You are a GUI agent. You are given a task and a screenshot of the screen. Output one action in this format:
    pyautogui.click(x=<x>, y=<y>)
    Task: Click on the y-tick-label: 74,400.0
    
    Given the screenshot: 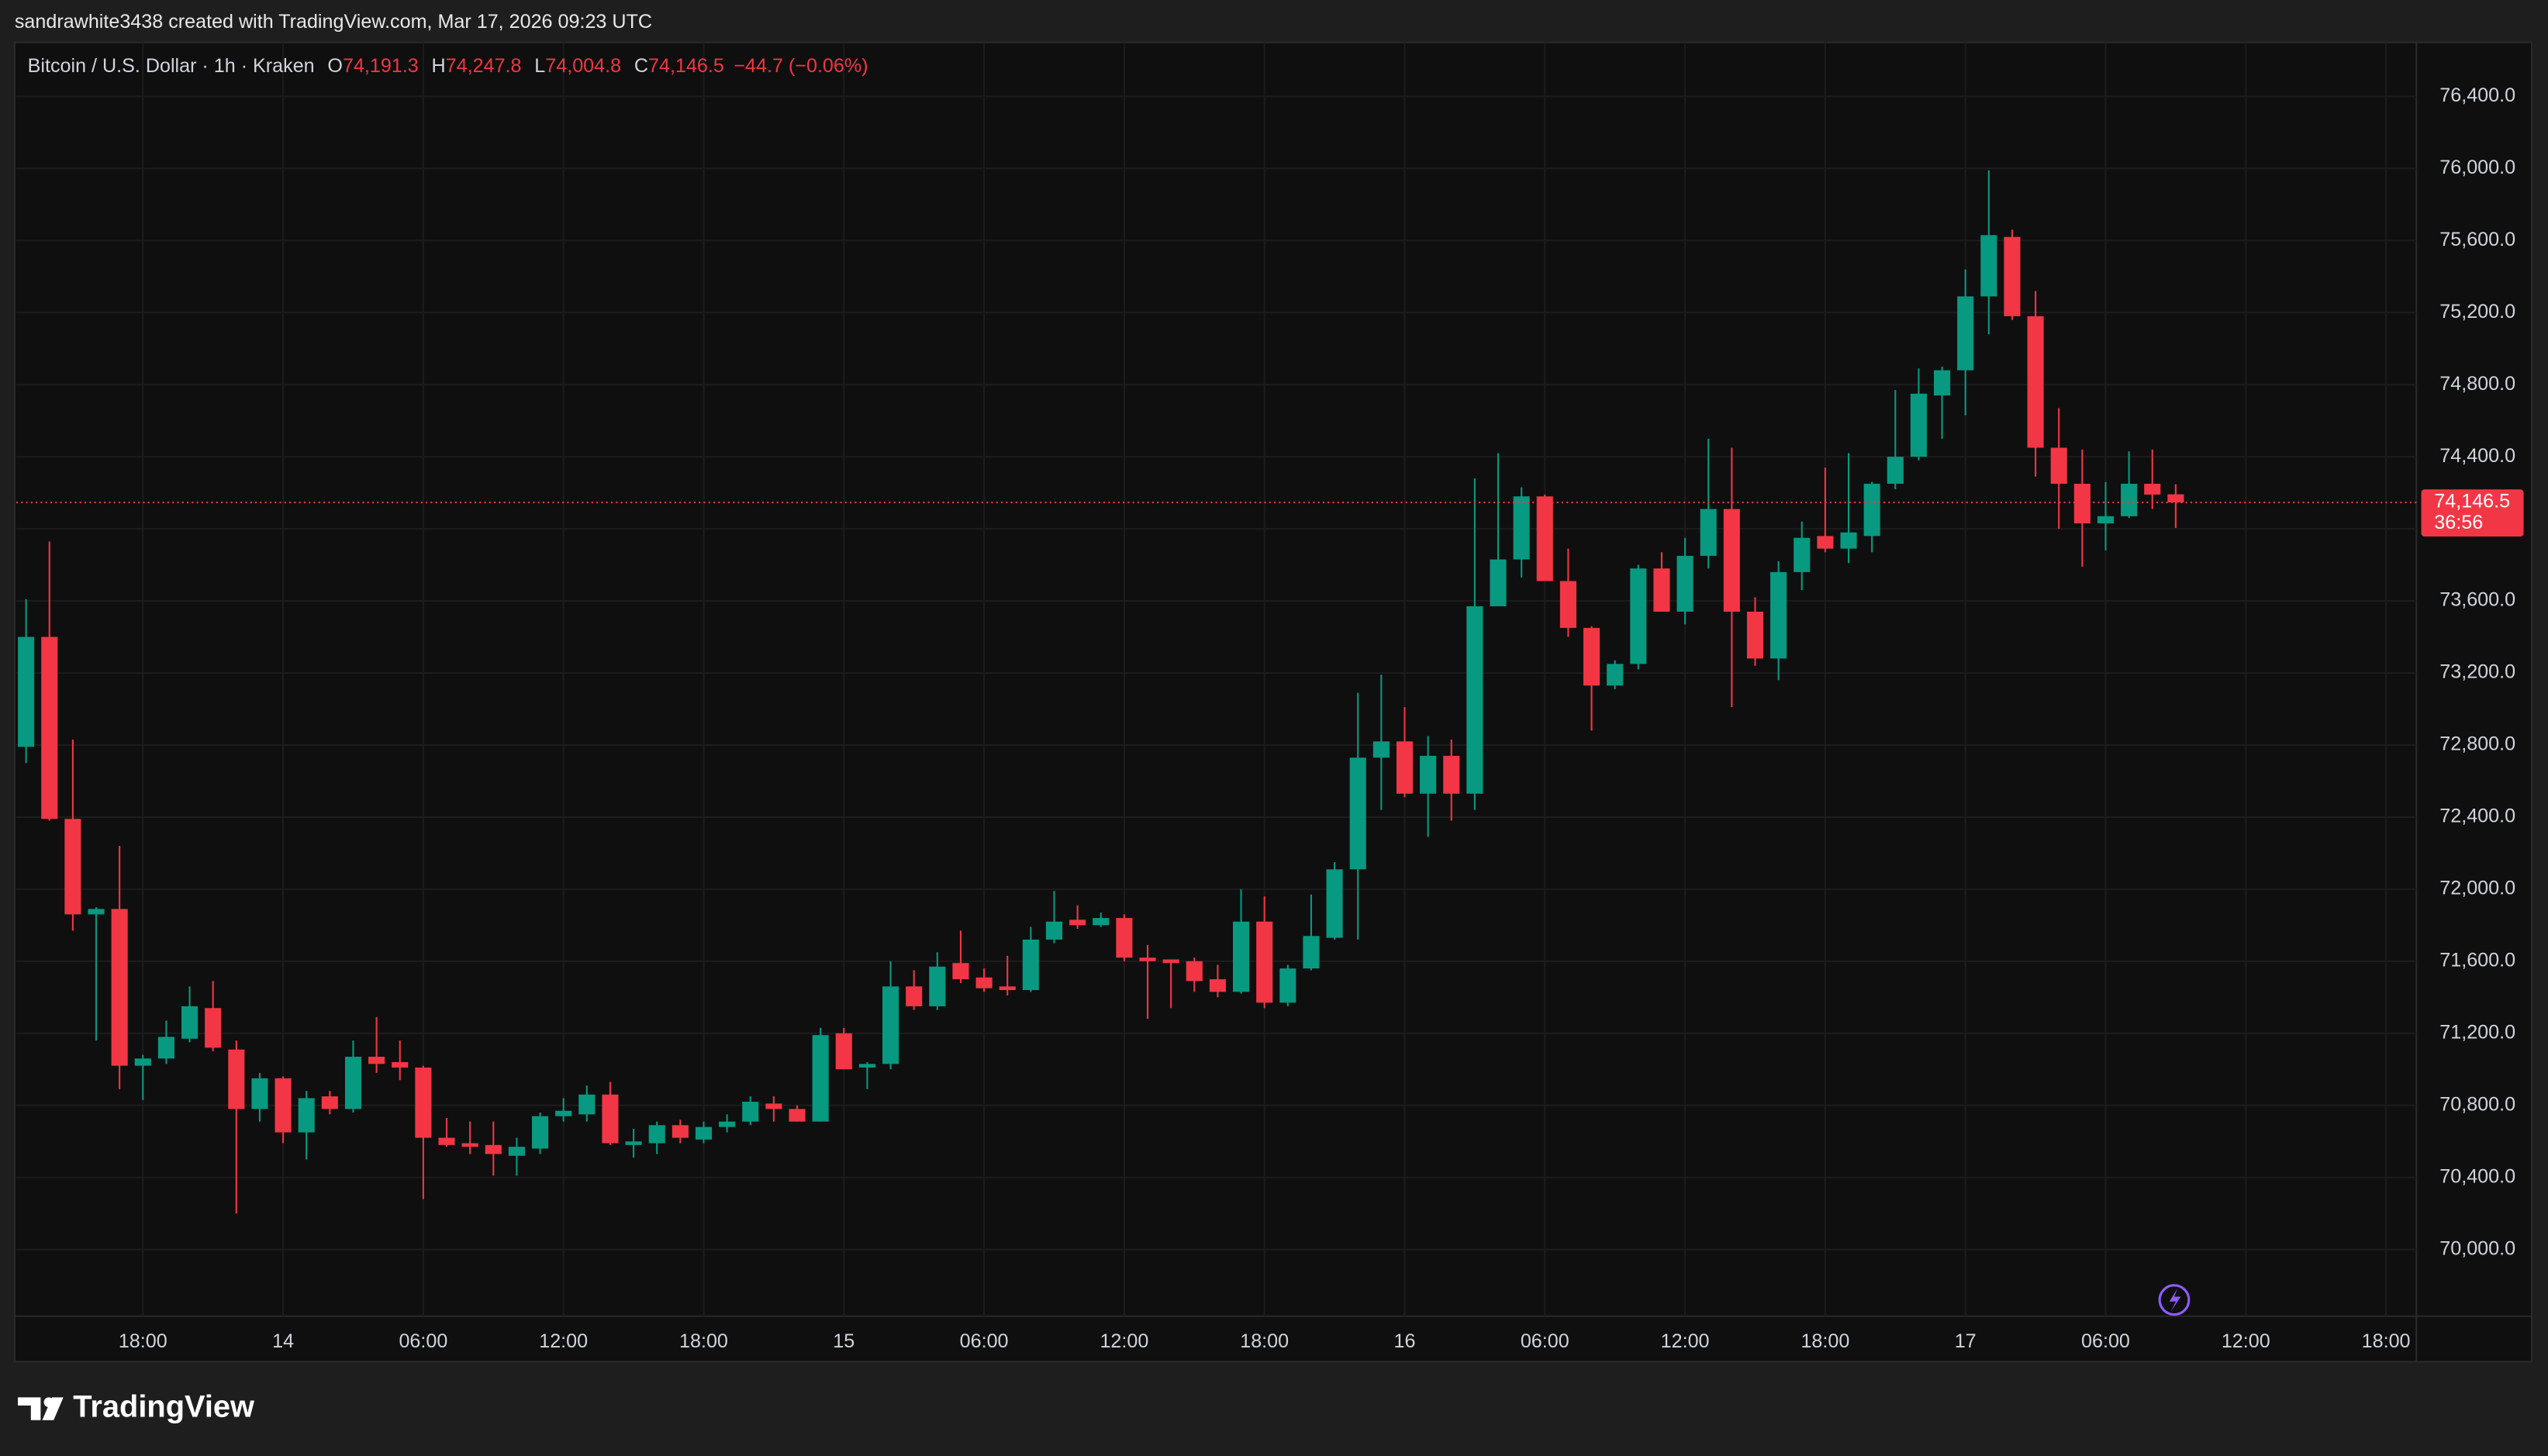 What is the action you would take?
    pyautogui.click(x=2477, y=456)
    